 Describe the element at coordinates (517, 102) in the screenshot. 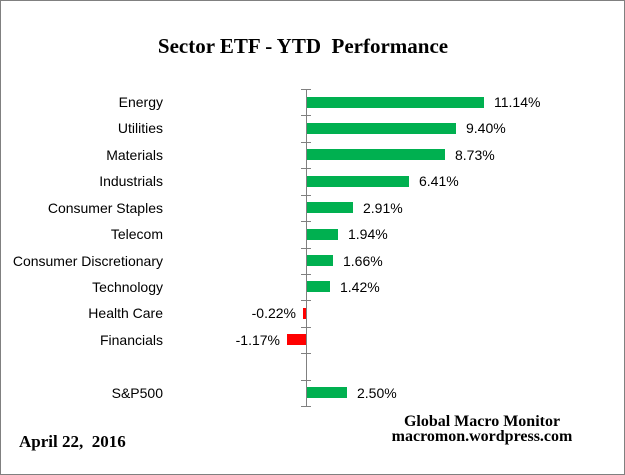

I see `value-label: 11.14%` at that location.